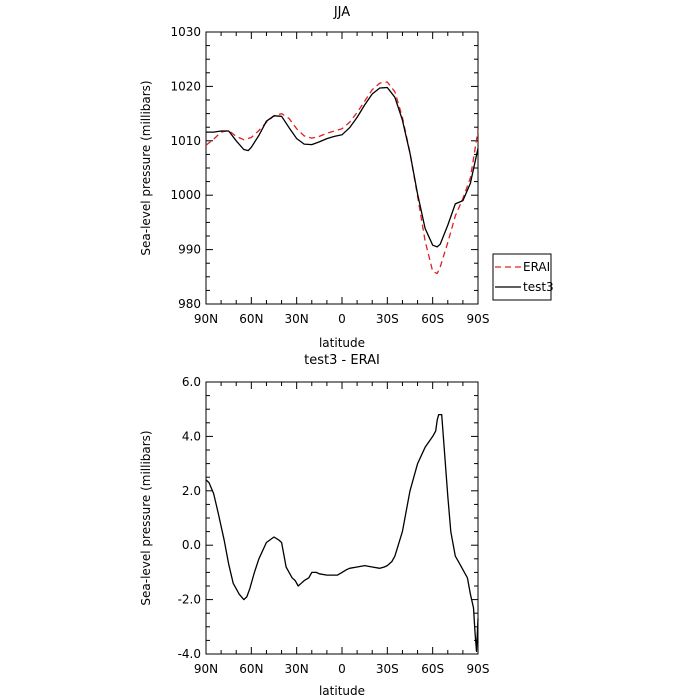 The height and width of the screenshot is (700, 700). I want to click on y-tick-label: 1000, so click(185, 195).